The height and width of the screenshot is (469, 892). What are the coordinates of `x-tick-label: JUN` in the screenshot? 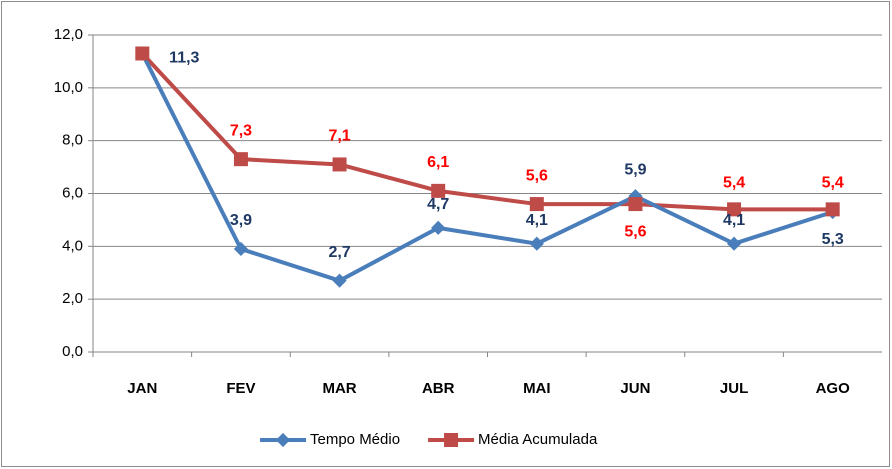 It's located at (635, 388).